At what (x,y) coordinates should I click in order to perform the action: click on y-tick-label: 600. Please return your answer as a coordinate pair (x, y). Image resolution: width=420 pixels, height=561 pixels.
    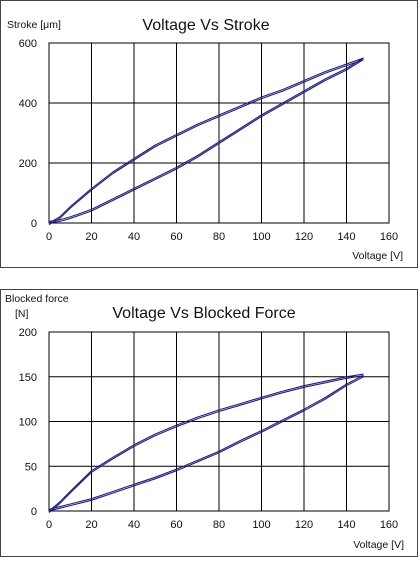
    Looking at the image, I should click on (28, 44).